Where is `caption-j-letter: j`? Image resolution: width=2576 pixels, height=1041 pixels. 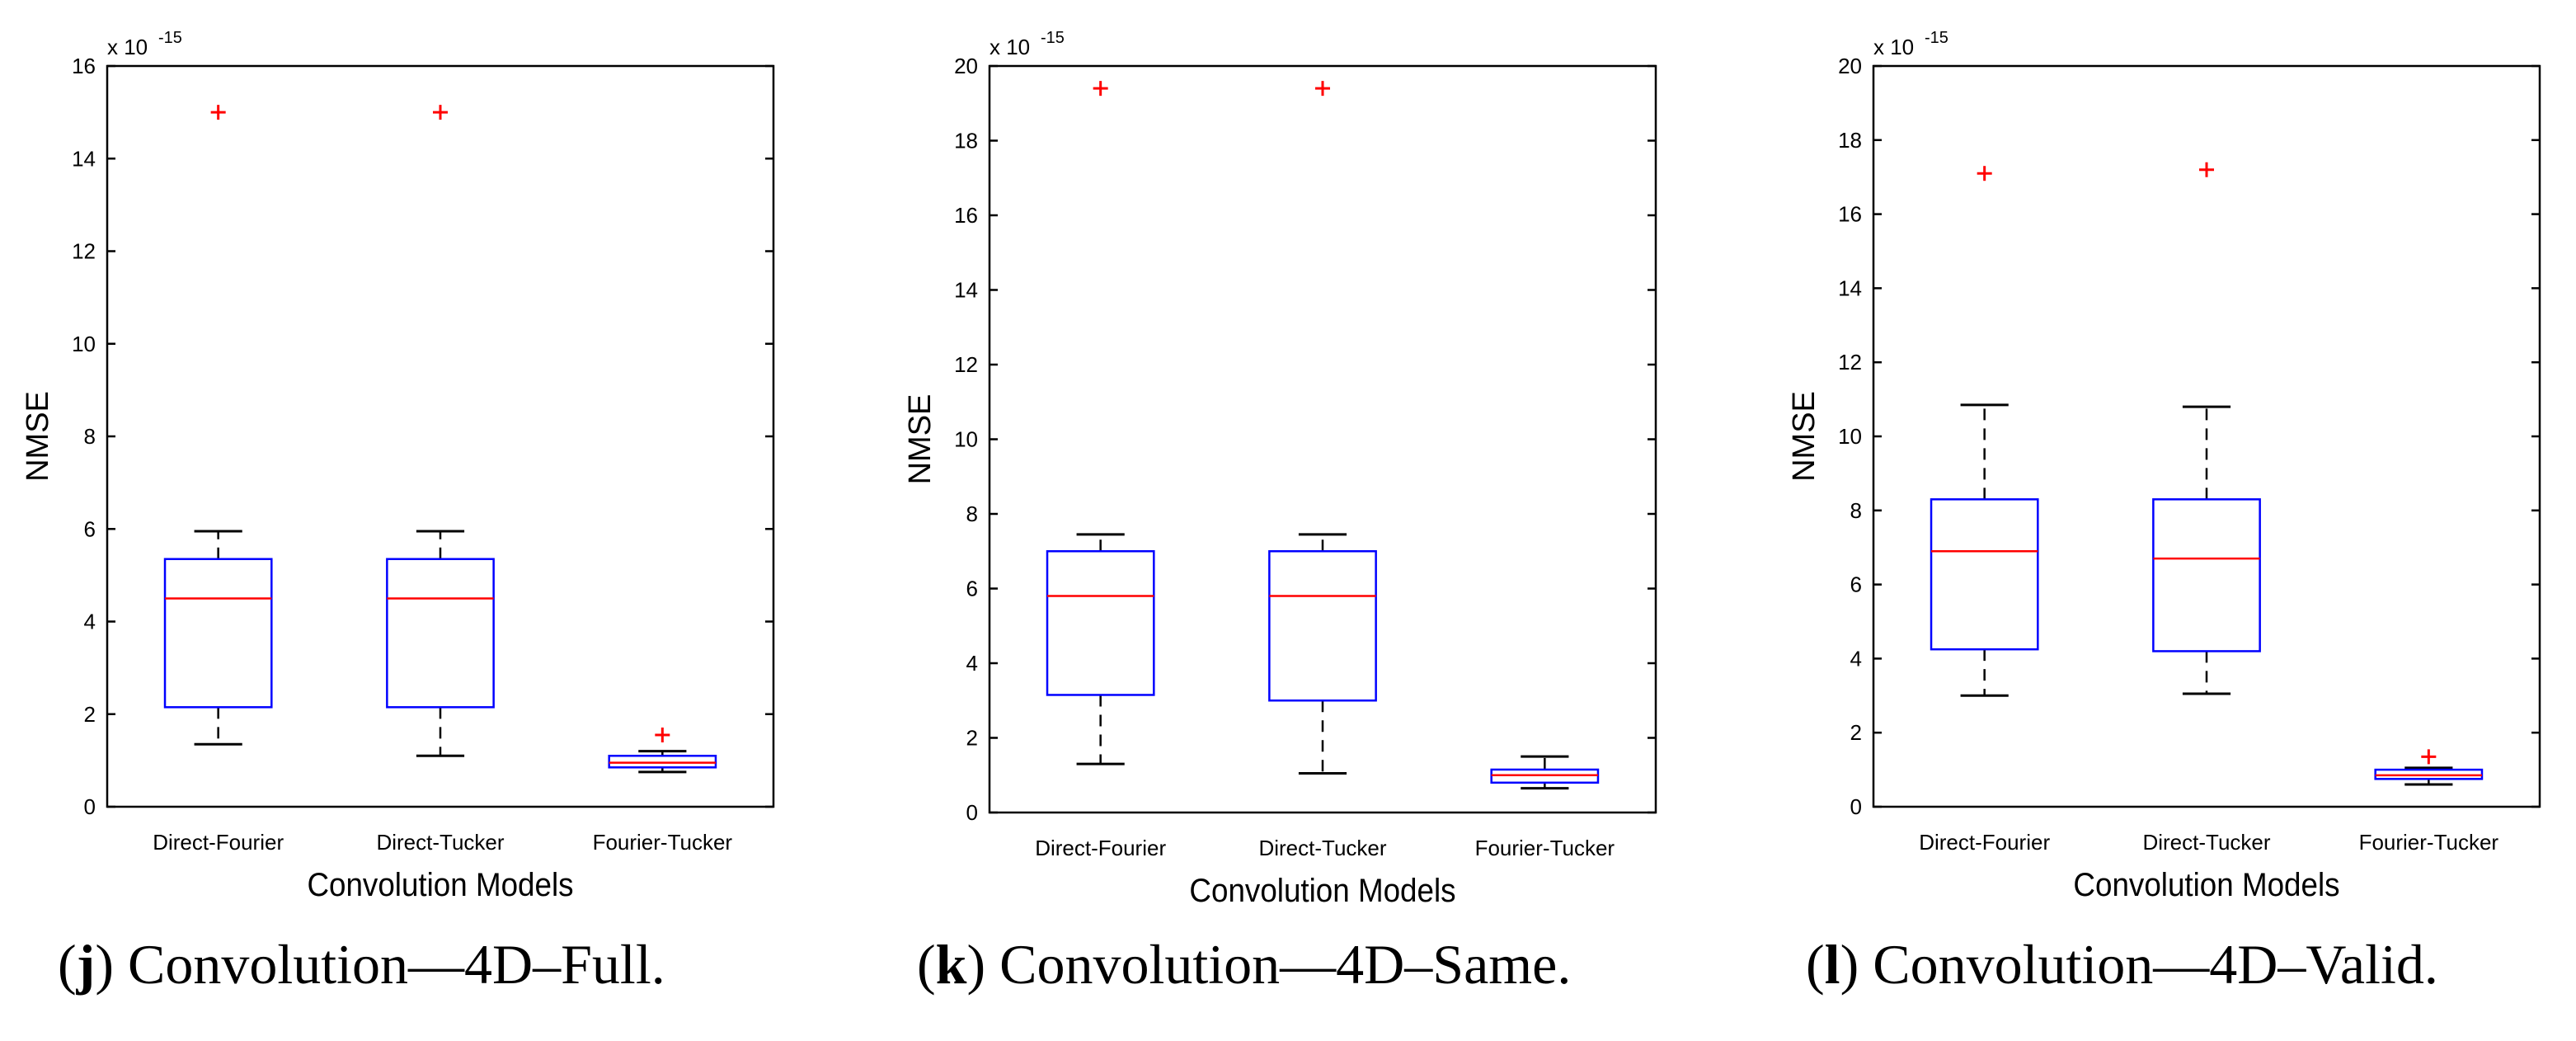
caption-j-letter: j is located at coordinates (86, 964).